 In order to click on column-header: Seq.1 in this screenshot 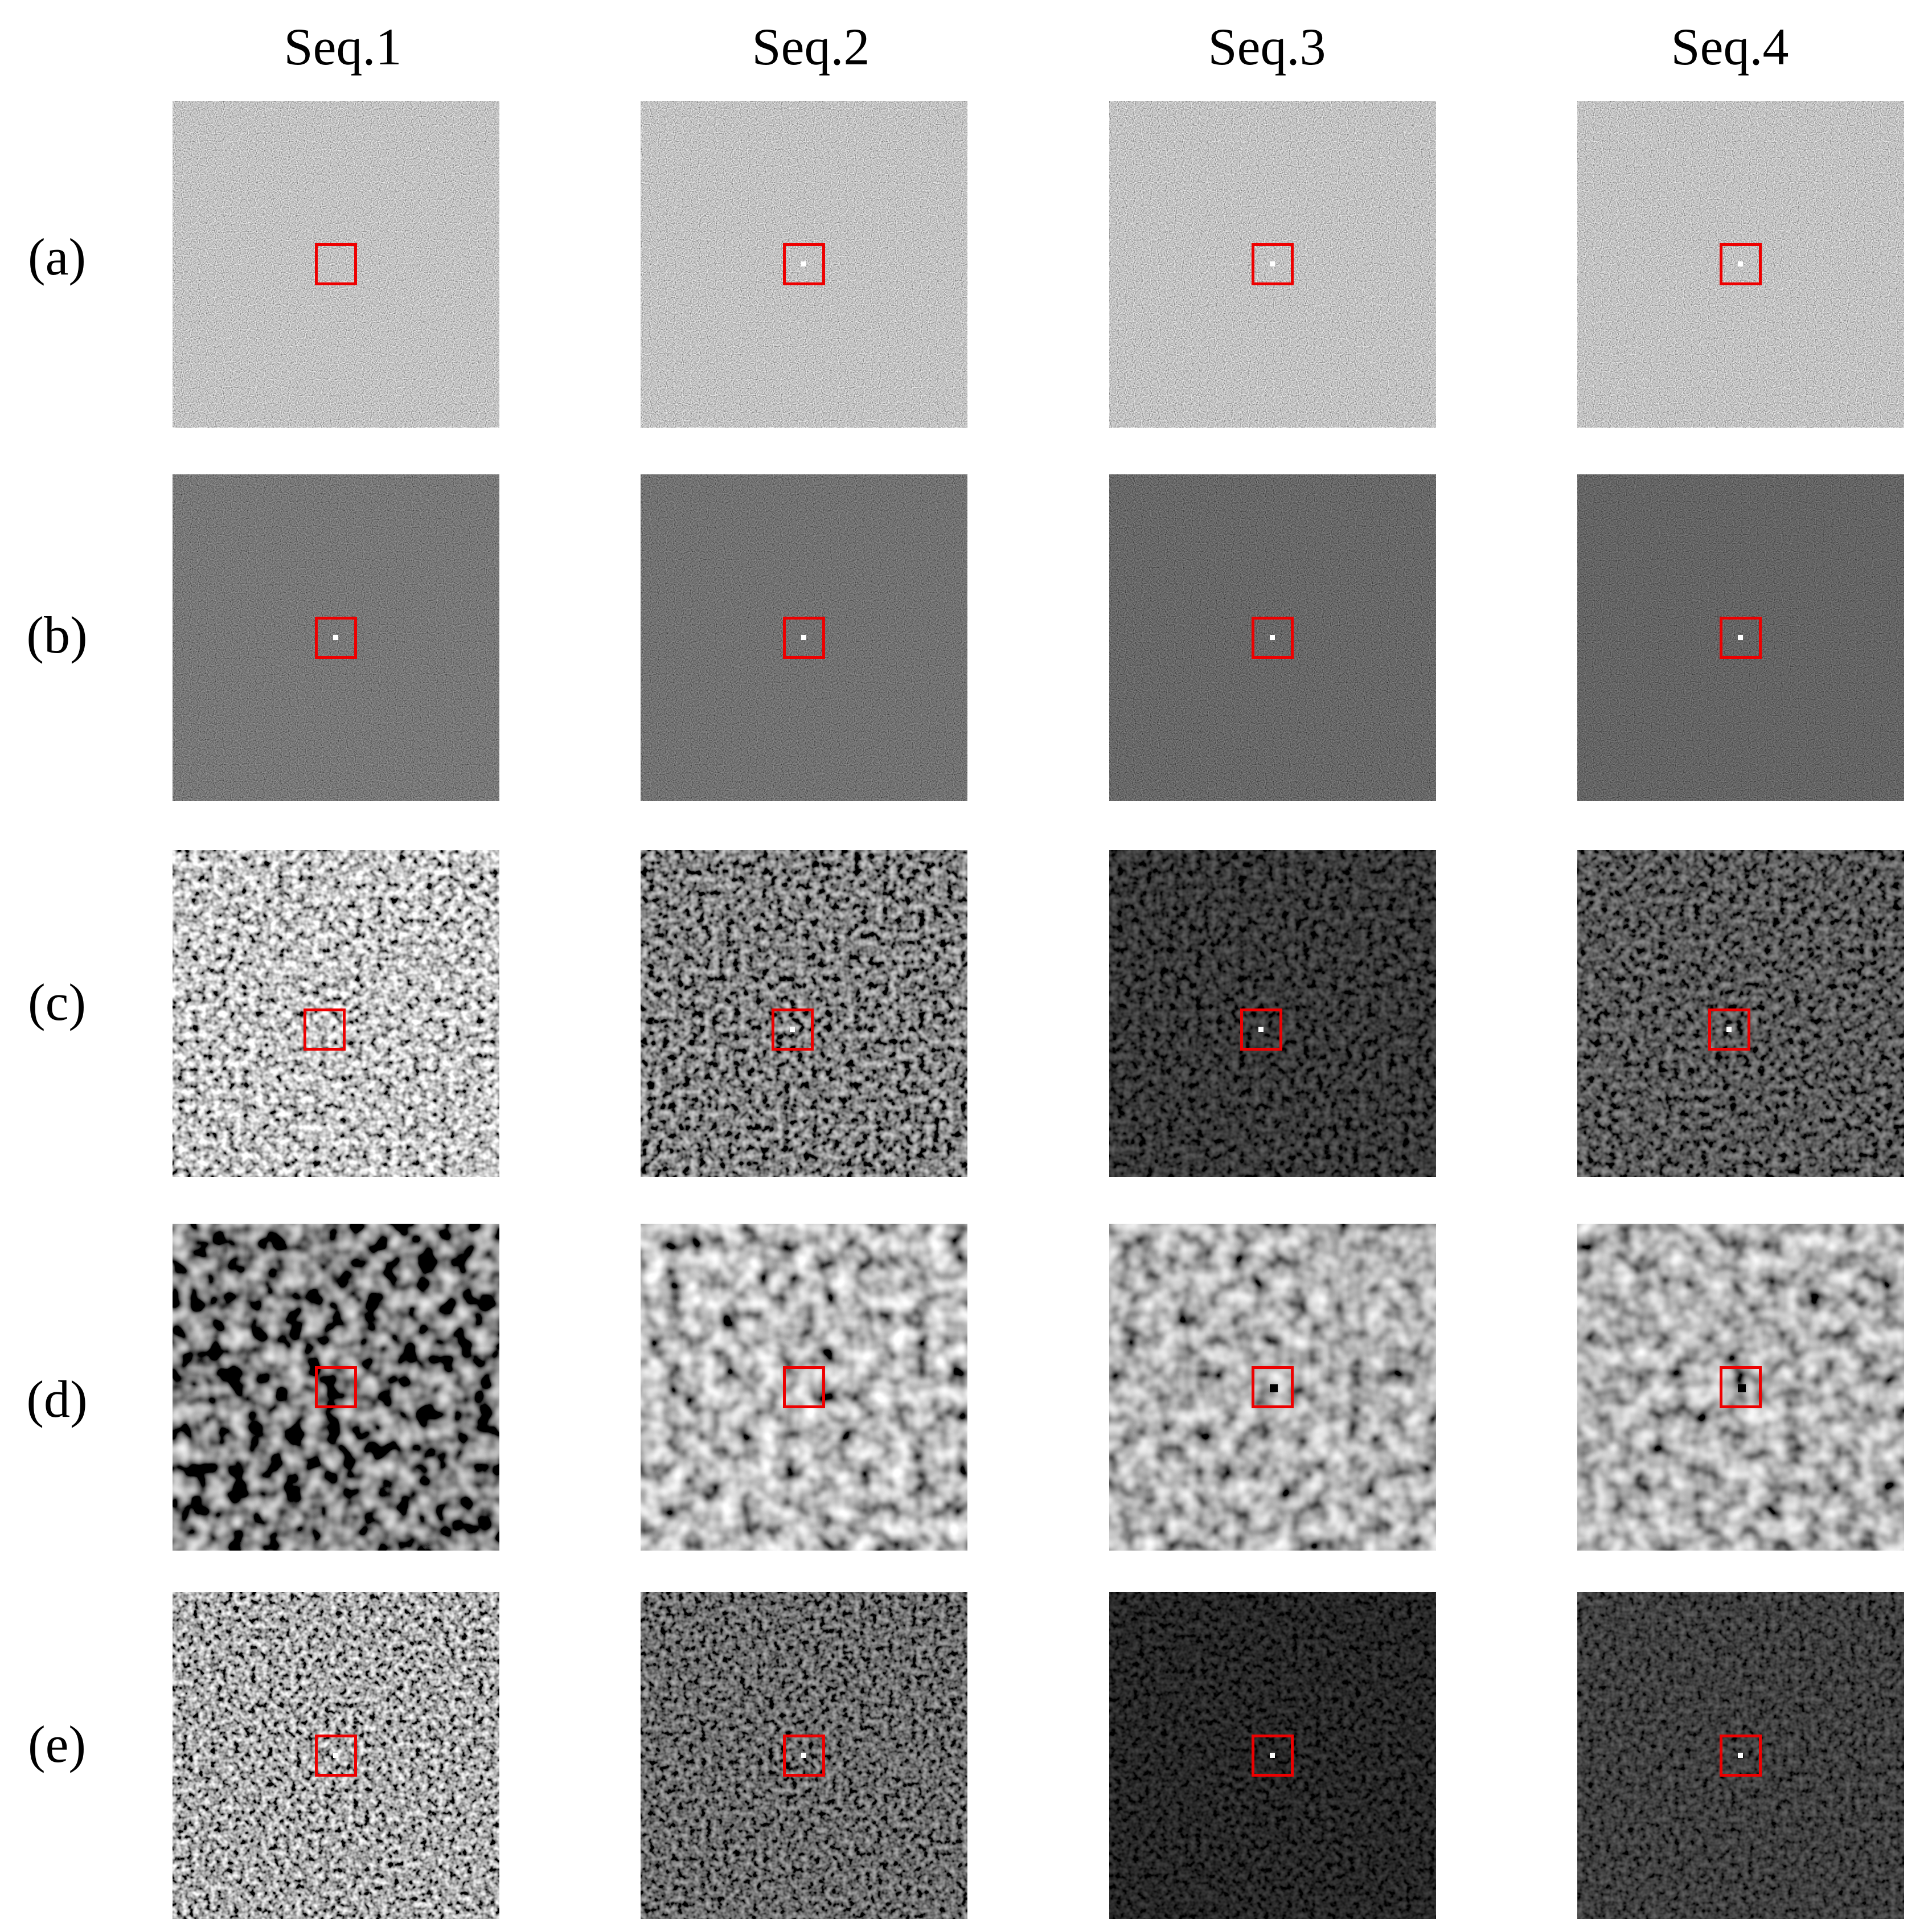, I will do `click(343, 47)`.